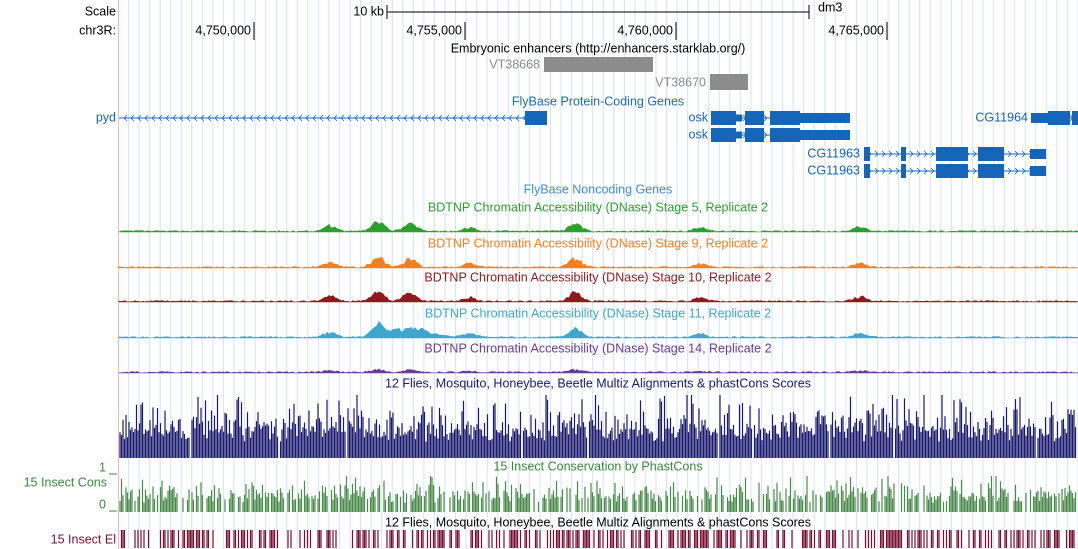 The image size is (1078, 549). I want to click on position-tick-label: 4,750,000, so click(223, 30).